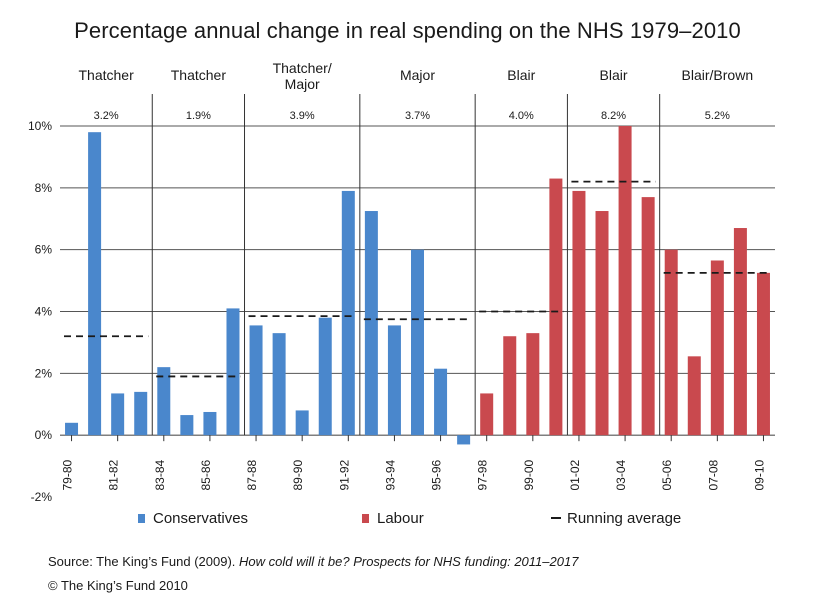  I want to click on legend-label: Running average, so click(624, 518).